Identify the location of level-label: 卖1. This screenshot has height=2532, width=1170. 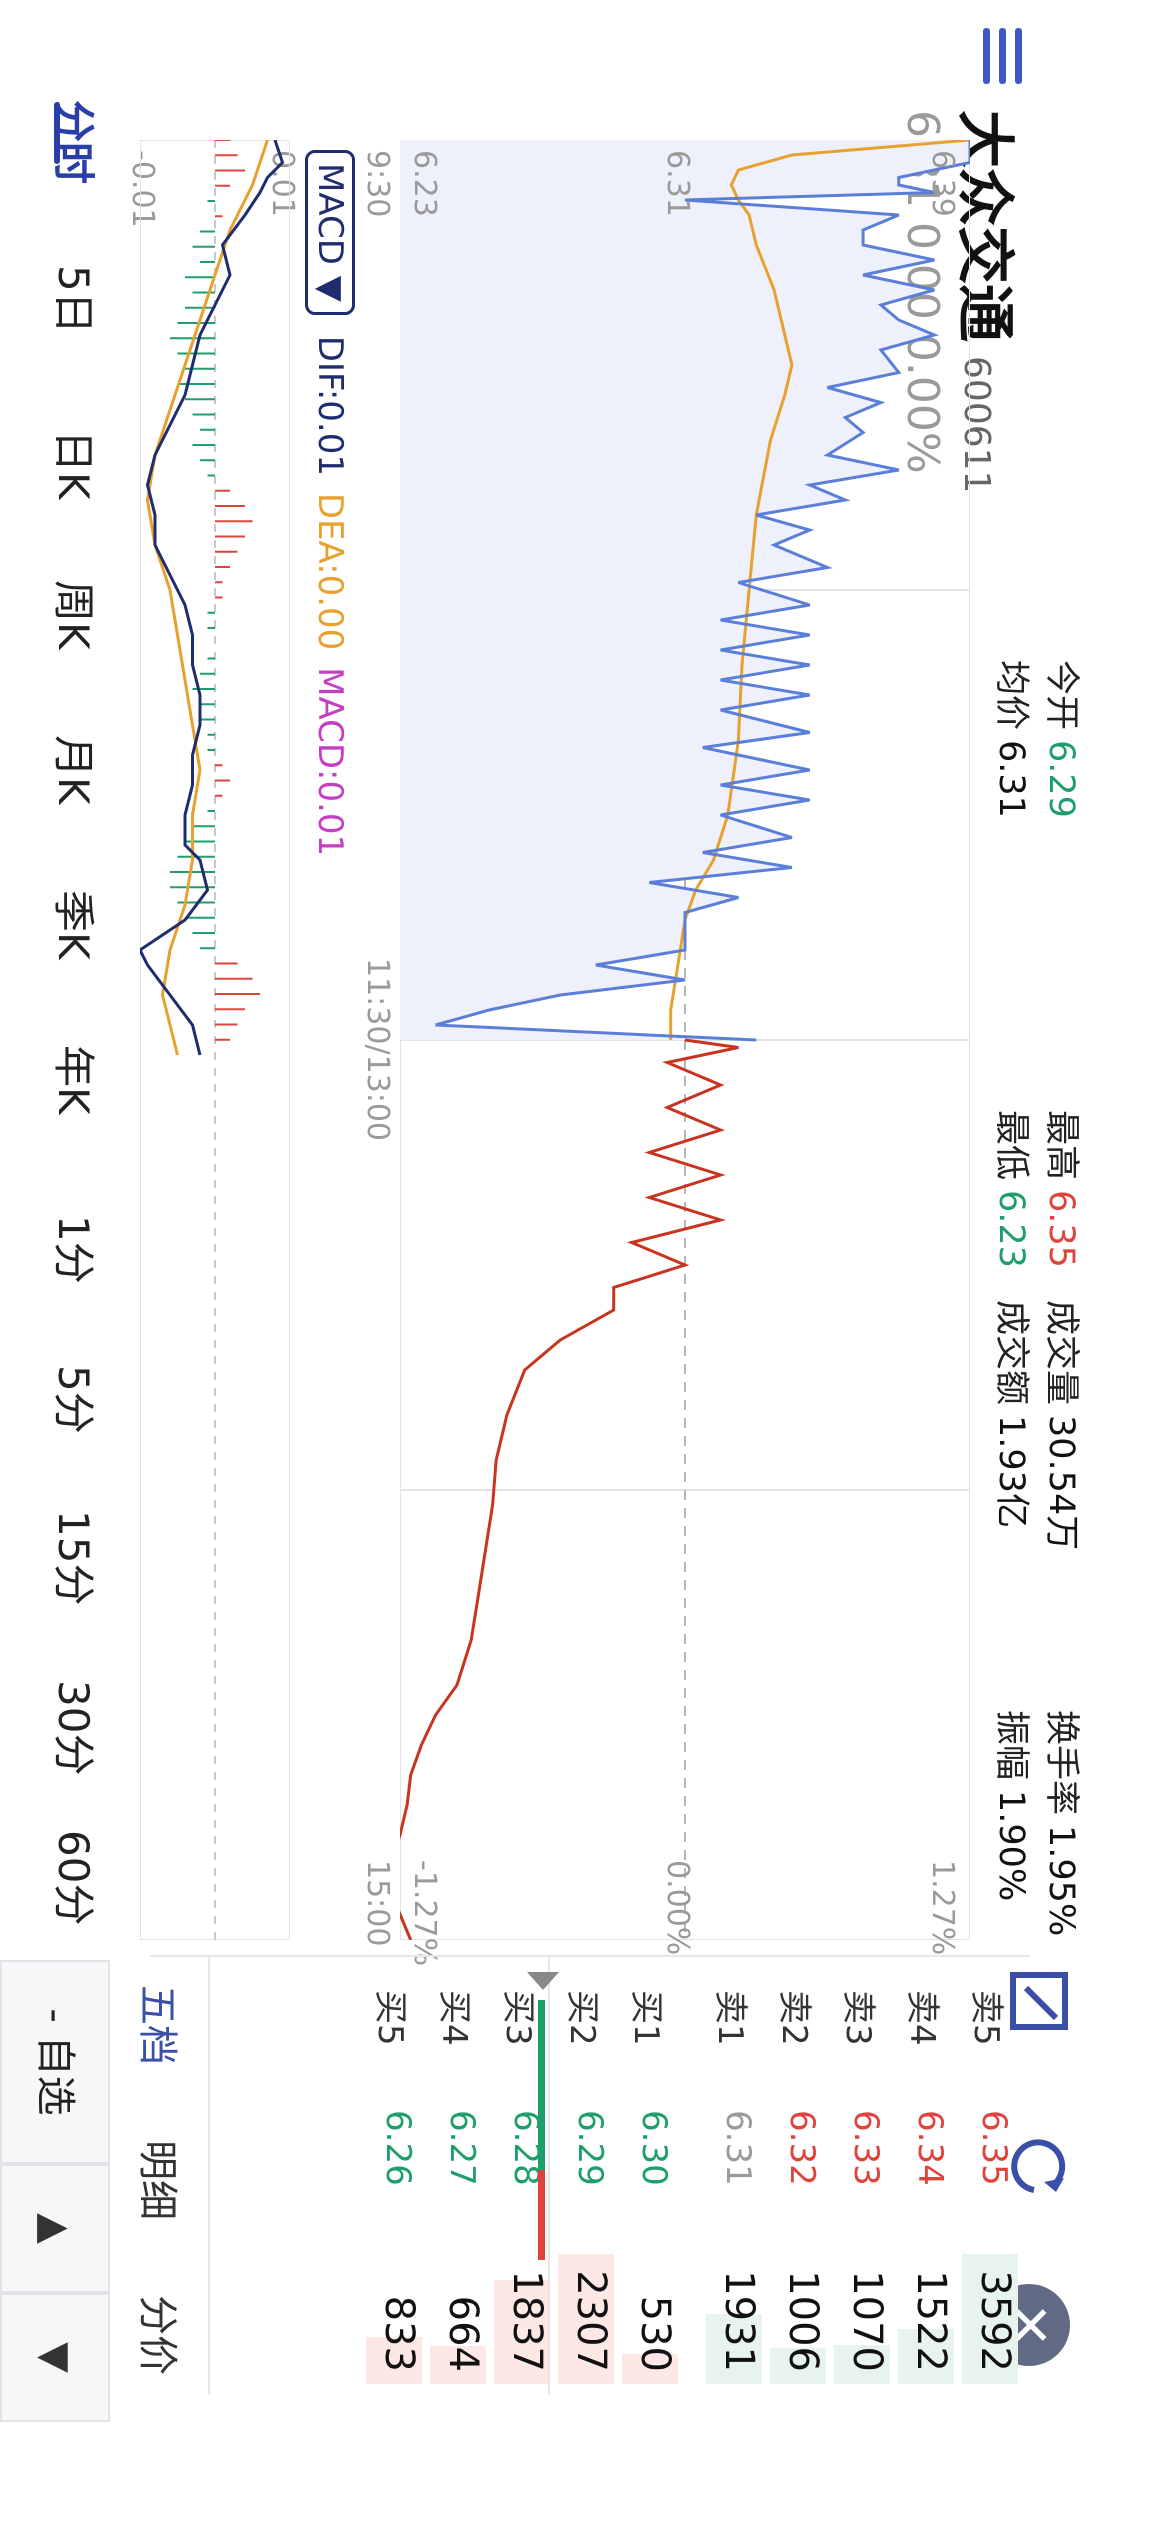
(730, 2018).